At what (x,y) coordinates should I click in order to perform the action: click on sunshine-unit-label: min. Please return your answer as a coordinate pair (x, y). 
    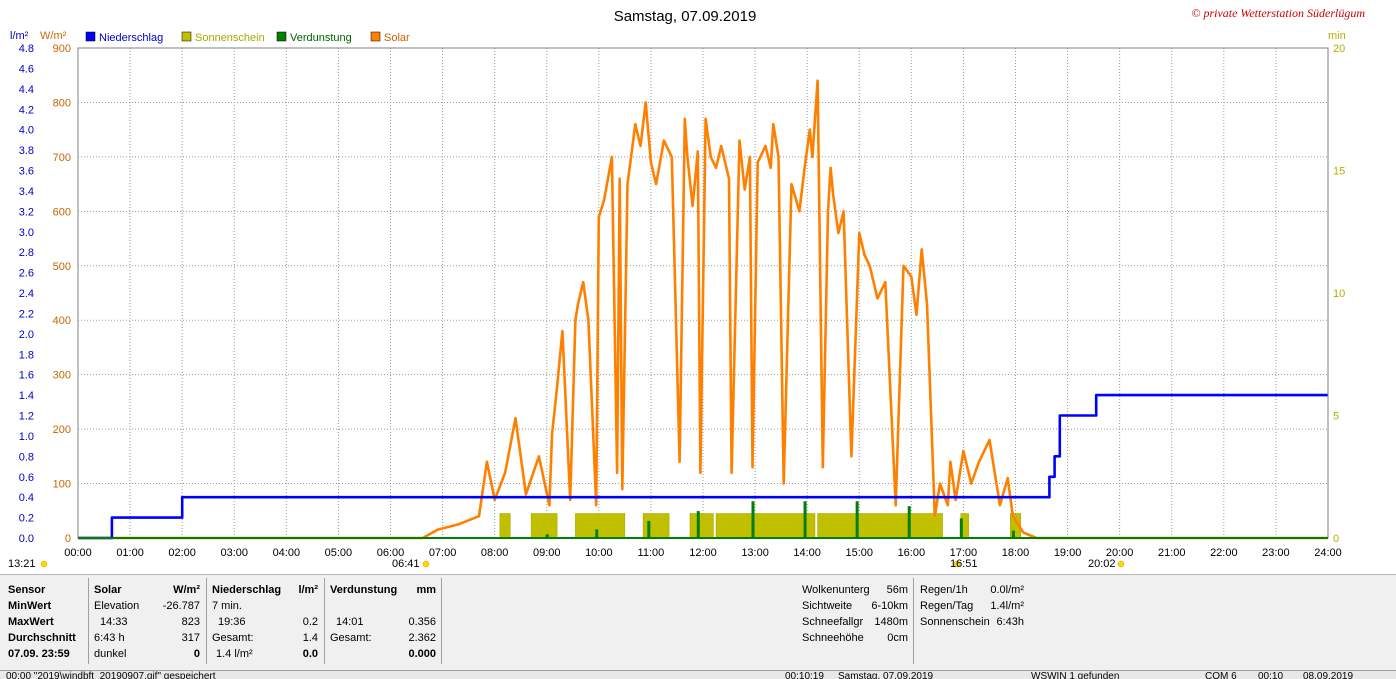
    Looking at the image, I should click on (1337, 36).